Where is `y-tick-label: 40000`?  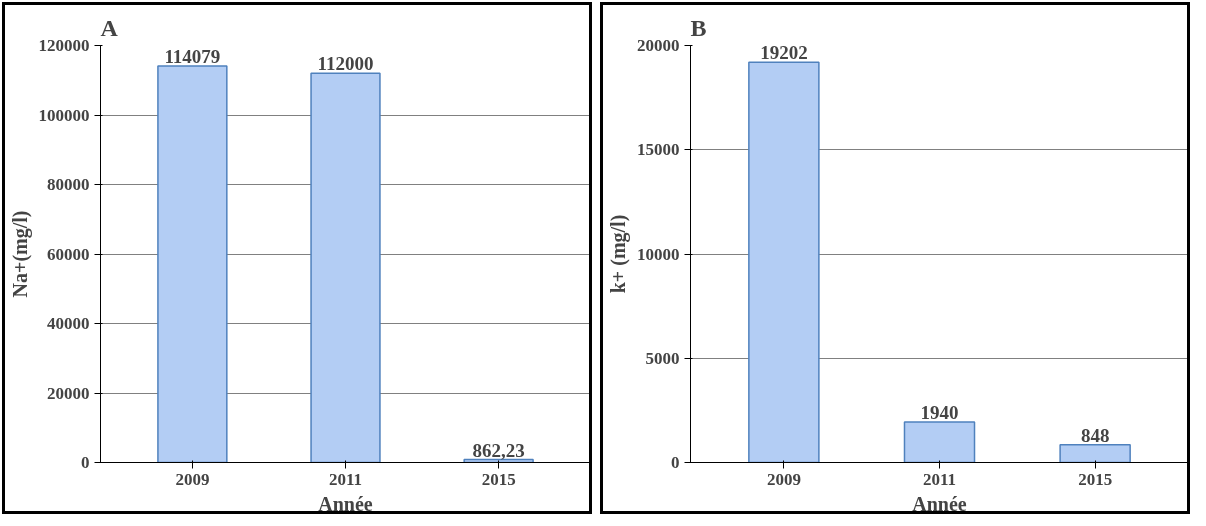 y-tick-label: 40000 is located at coordinates (68, 323).